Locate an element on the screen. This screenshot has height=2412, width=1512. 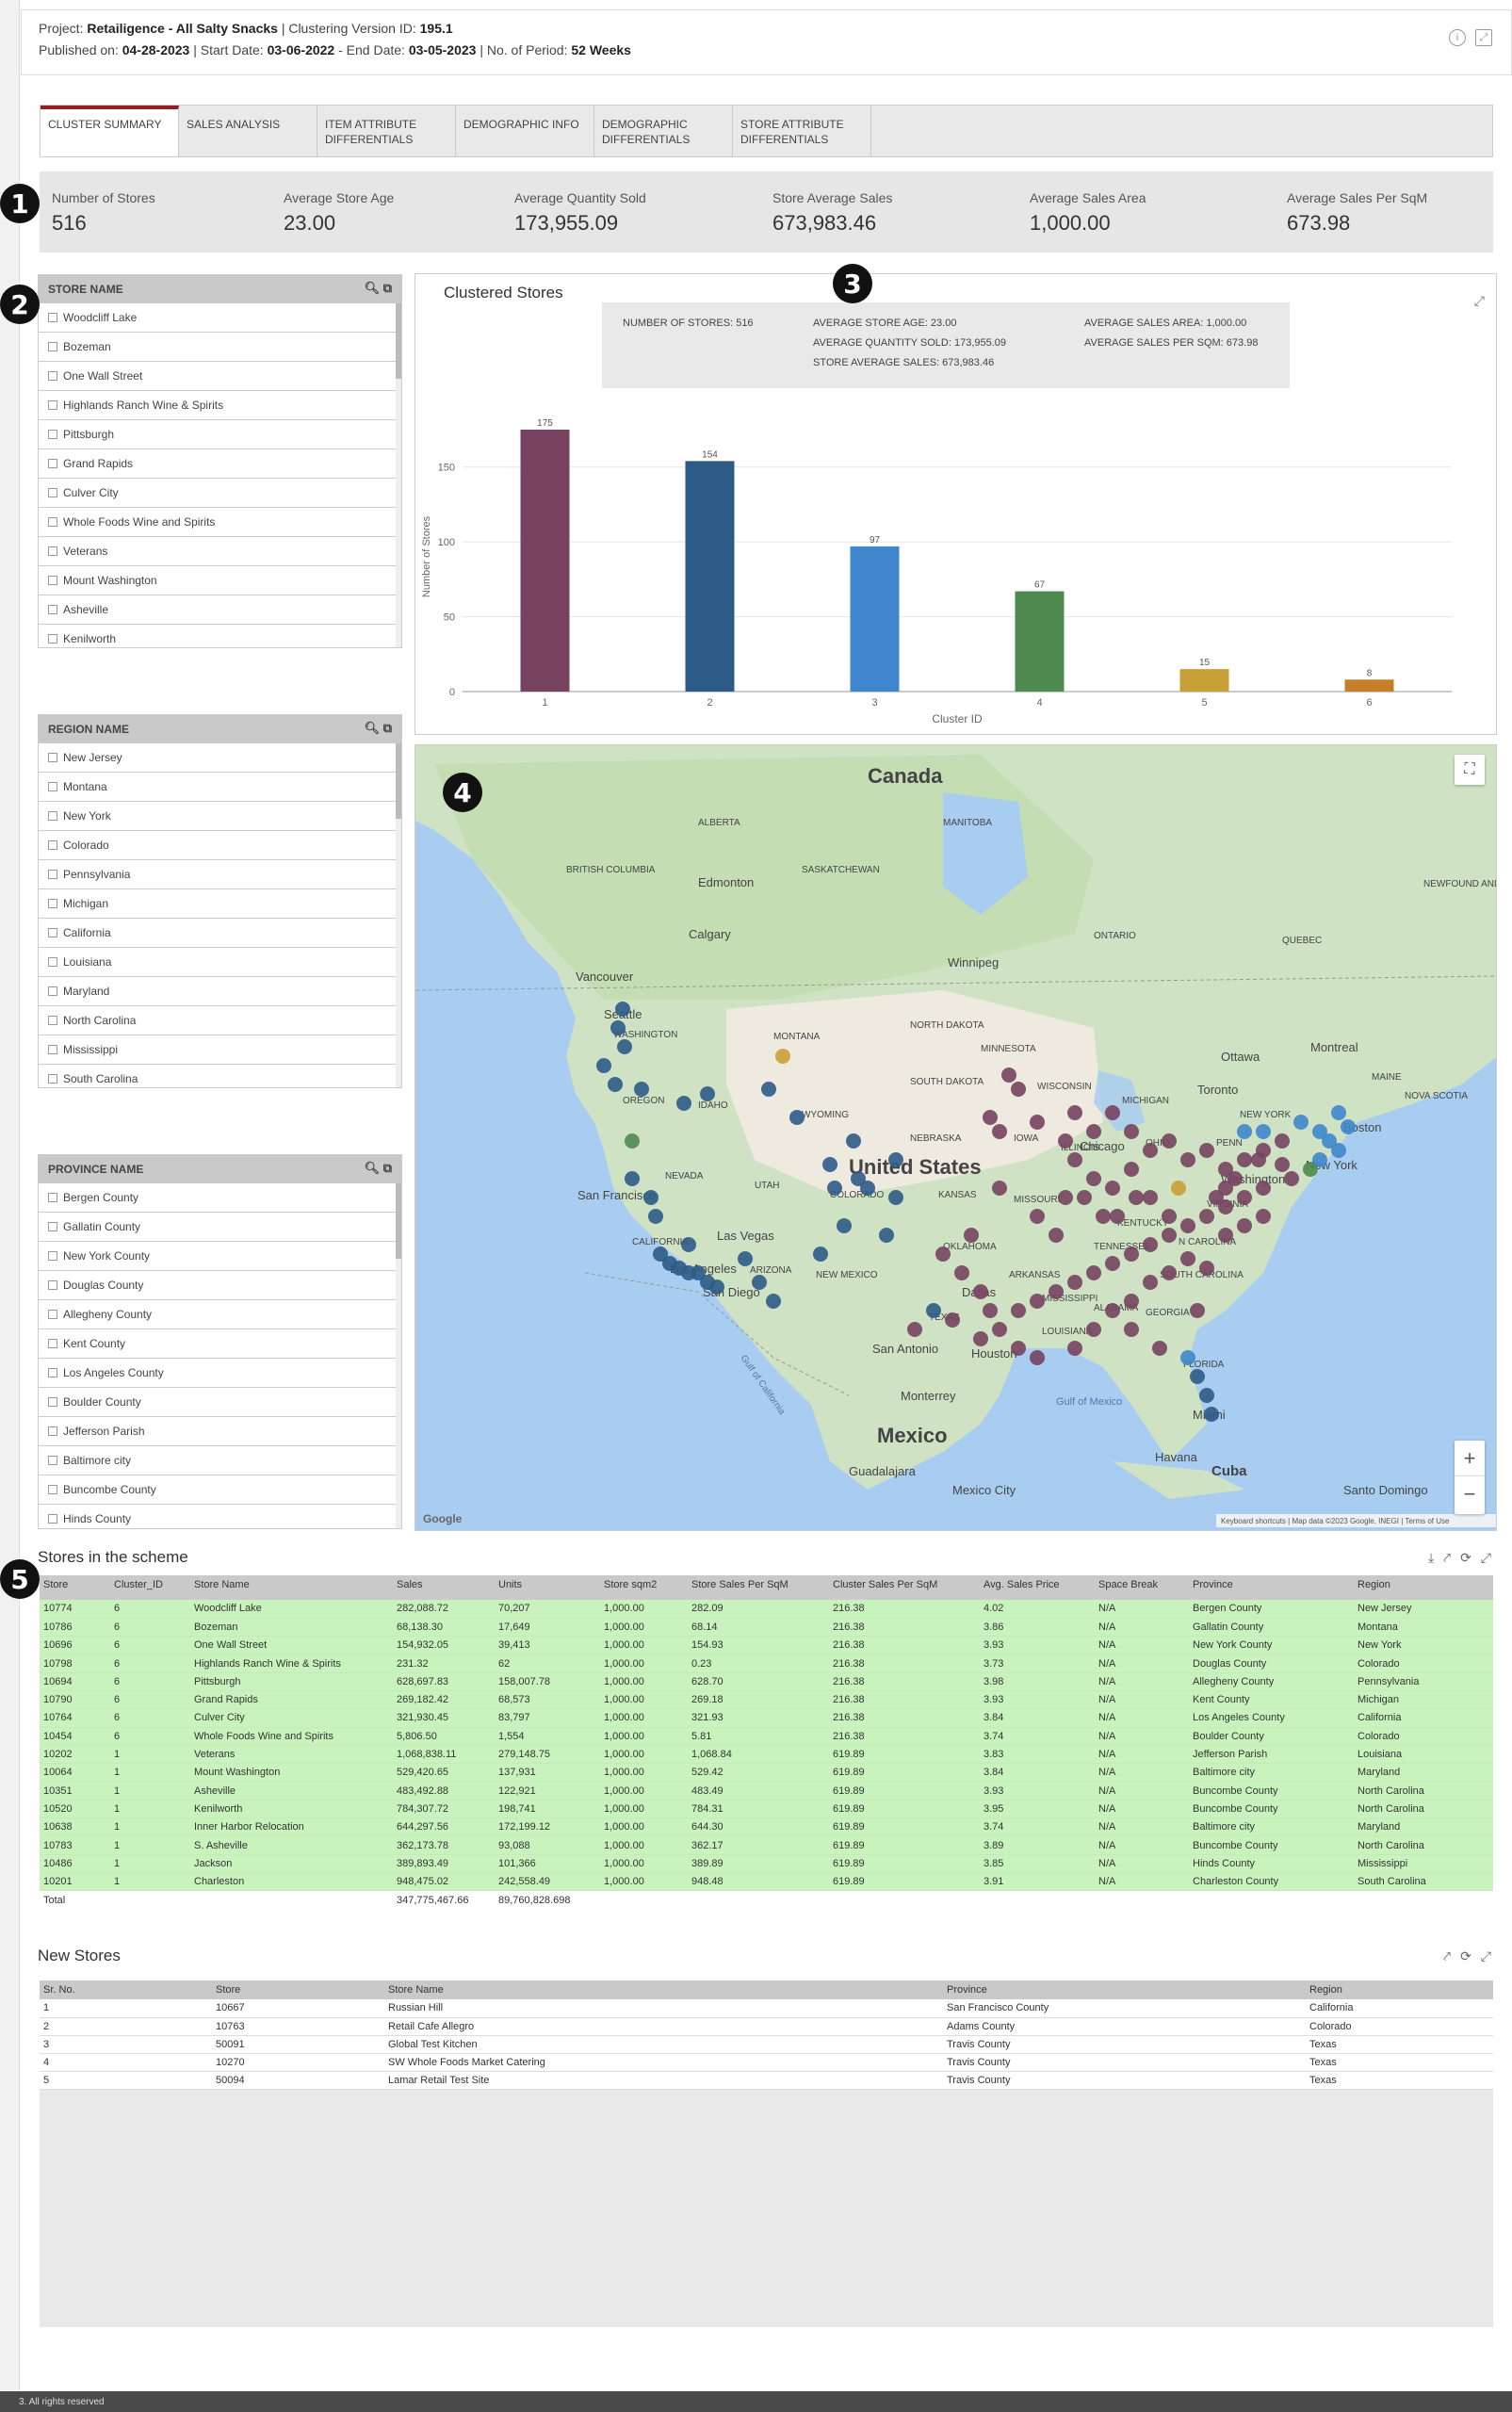
column-header: Store Name is located at coordinates (663, 1989).